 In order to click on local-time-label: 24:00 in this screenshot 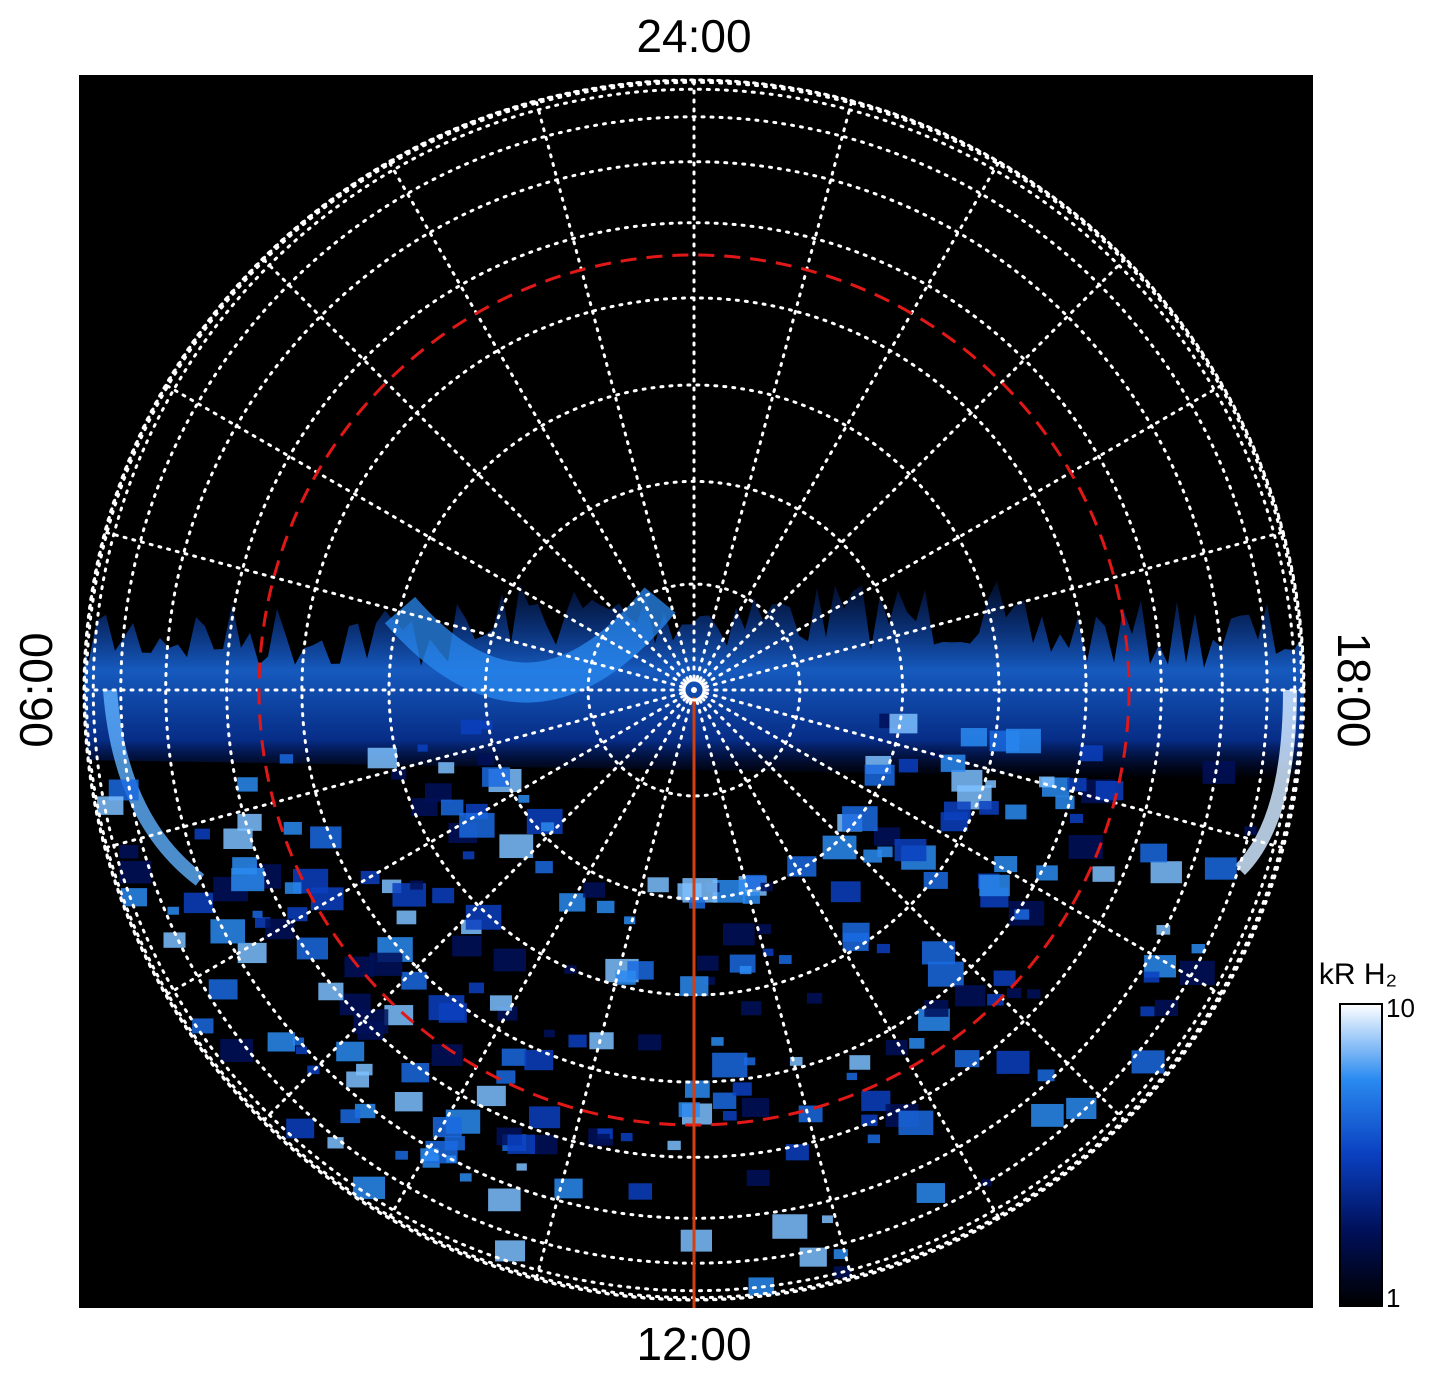, I will do `click(693, 36)`.